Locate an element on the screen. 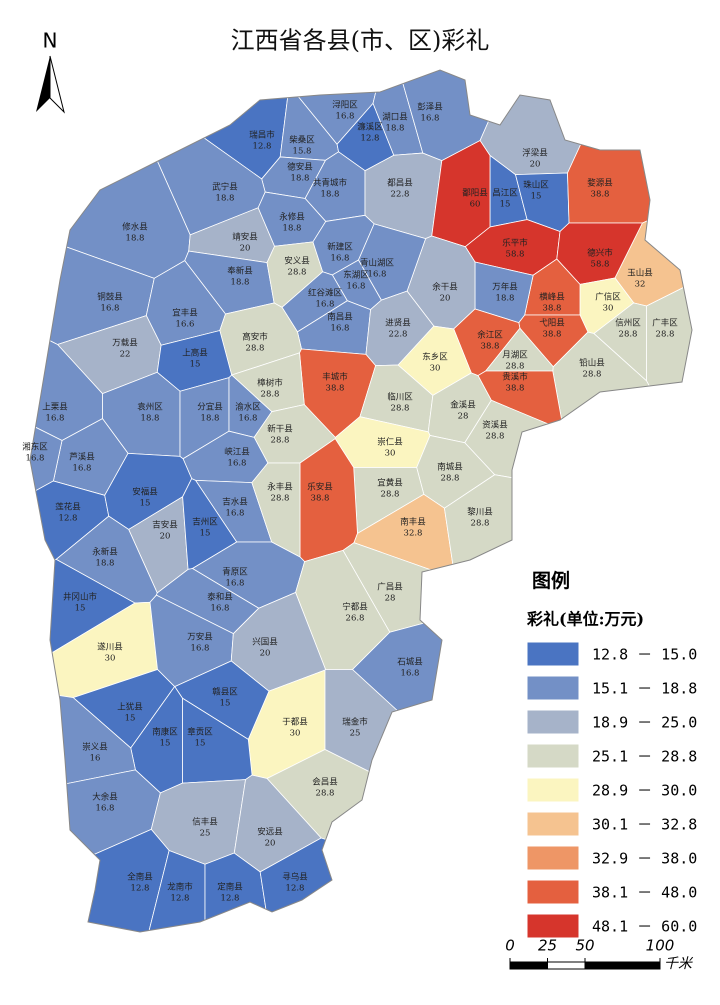  county-name: 湖口县 is located at coordinates (395, 118).